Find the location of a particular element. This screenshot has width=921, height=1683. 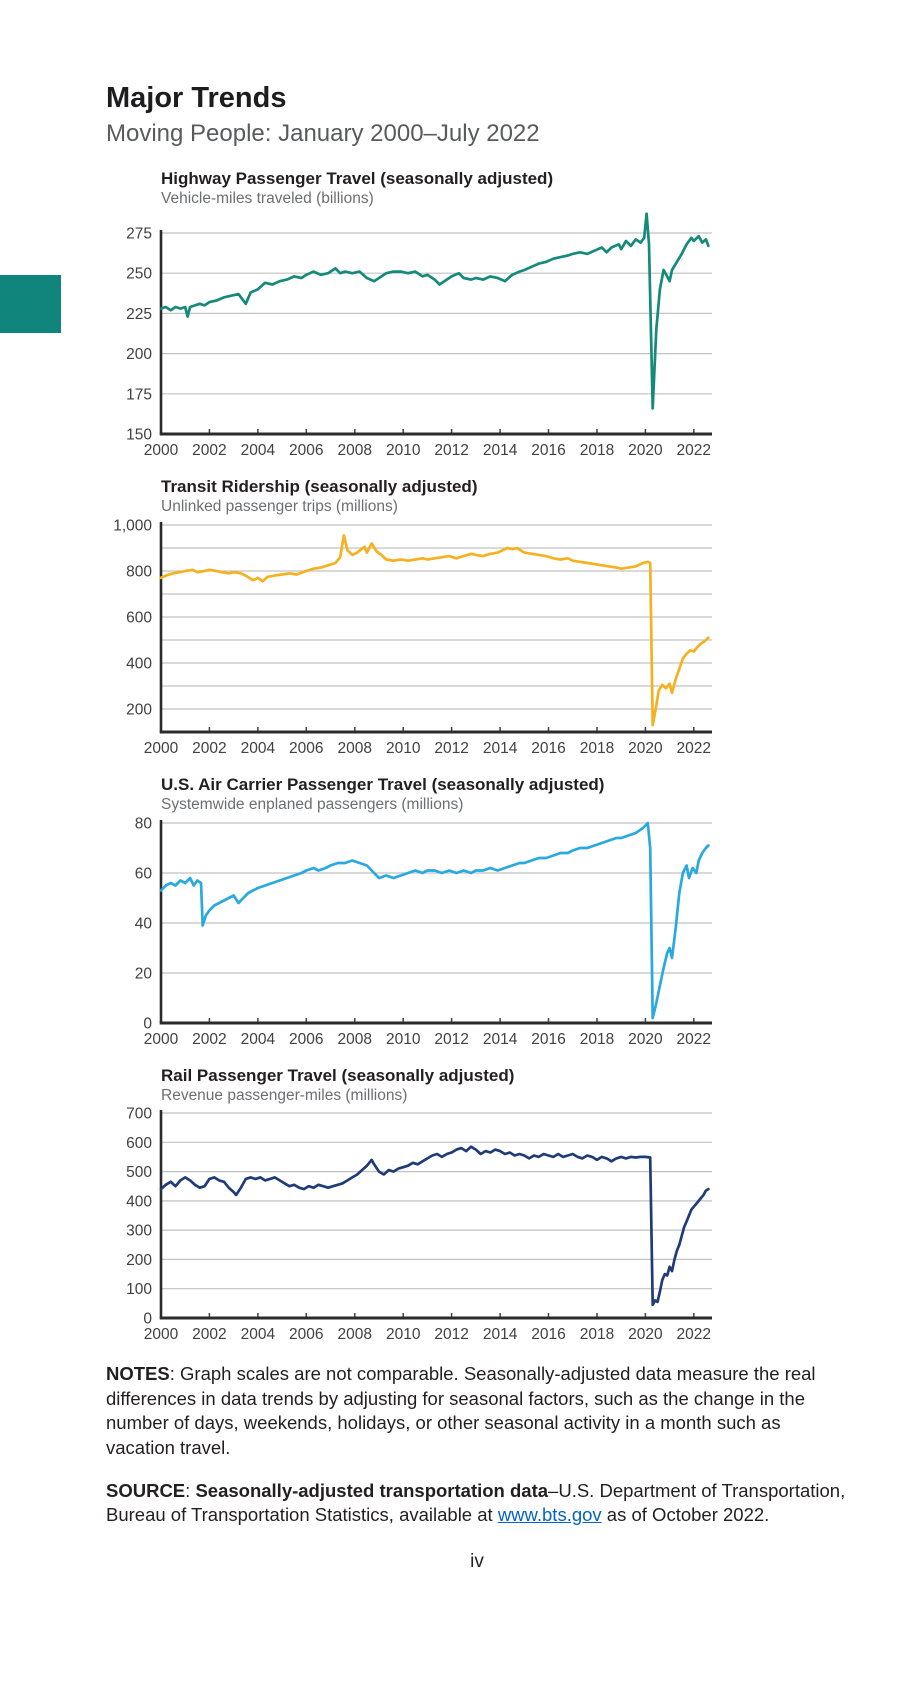

svg-text: 250 is located at coordinates (139, 274).